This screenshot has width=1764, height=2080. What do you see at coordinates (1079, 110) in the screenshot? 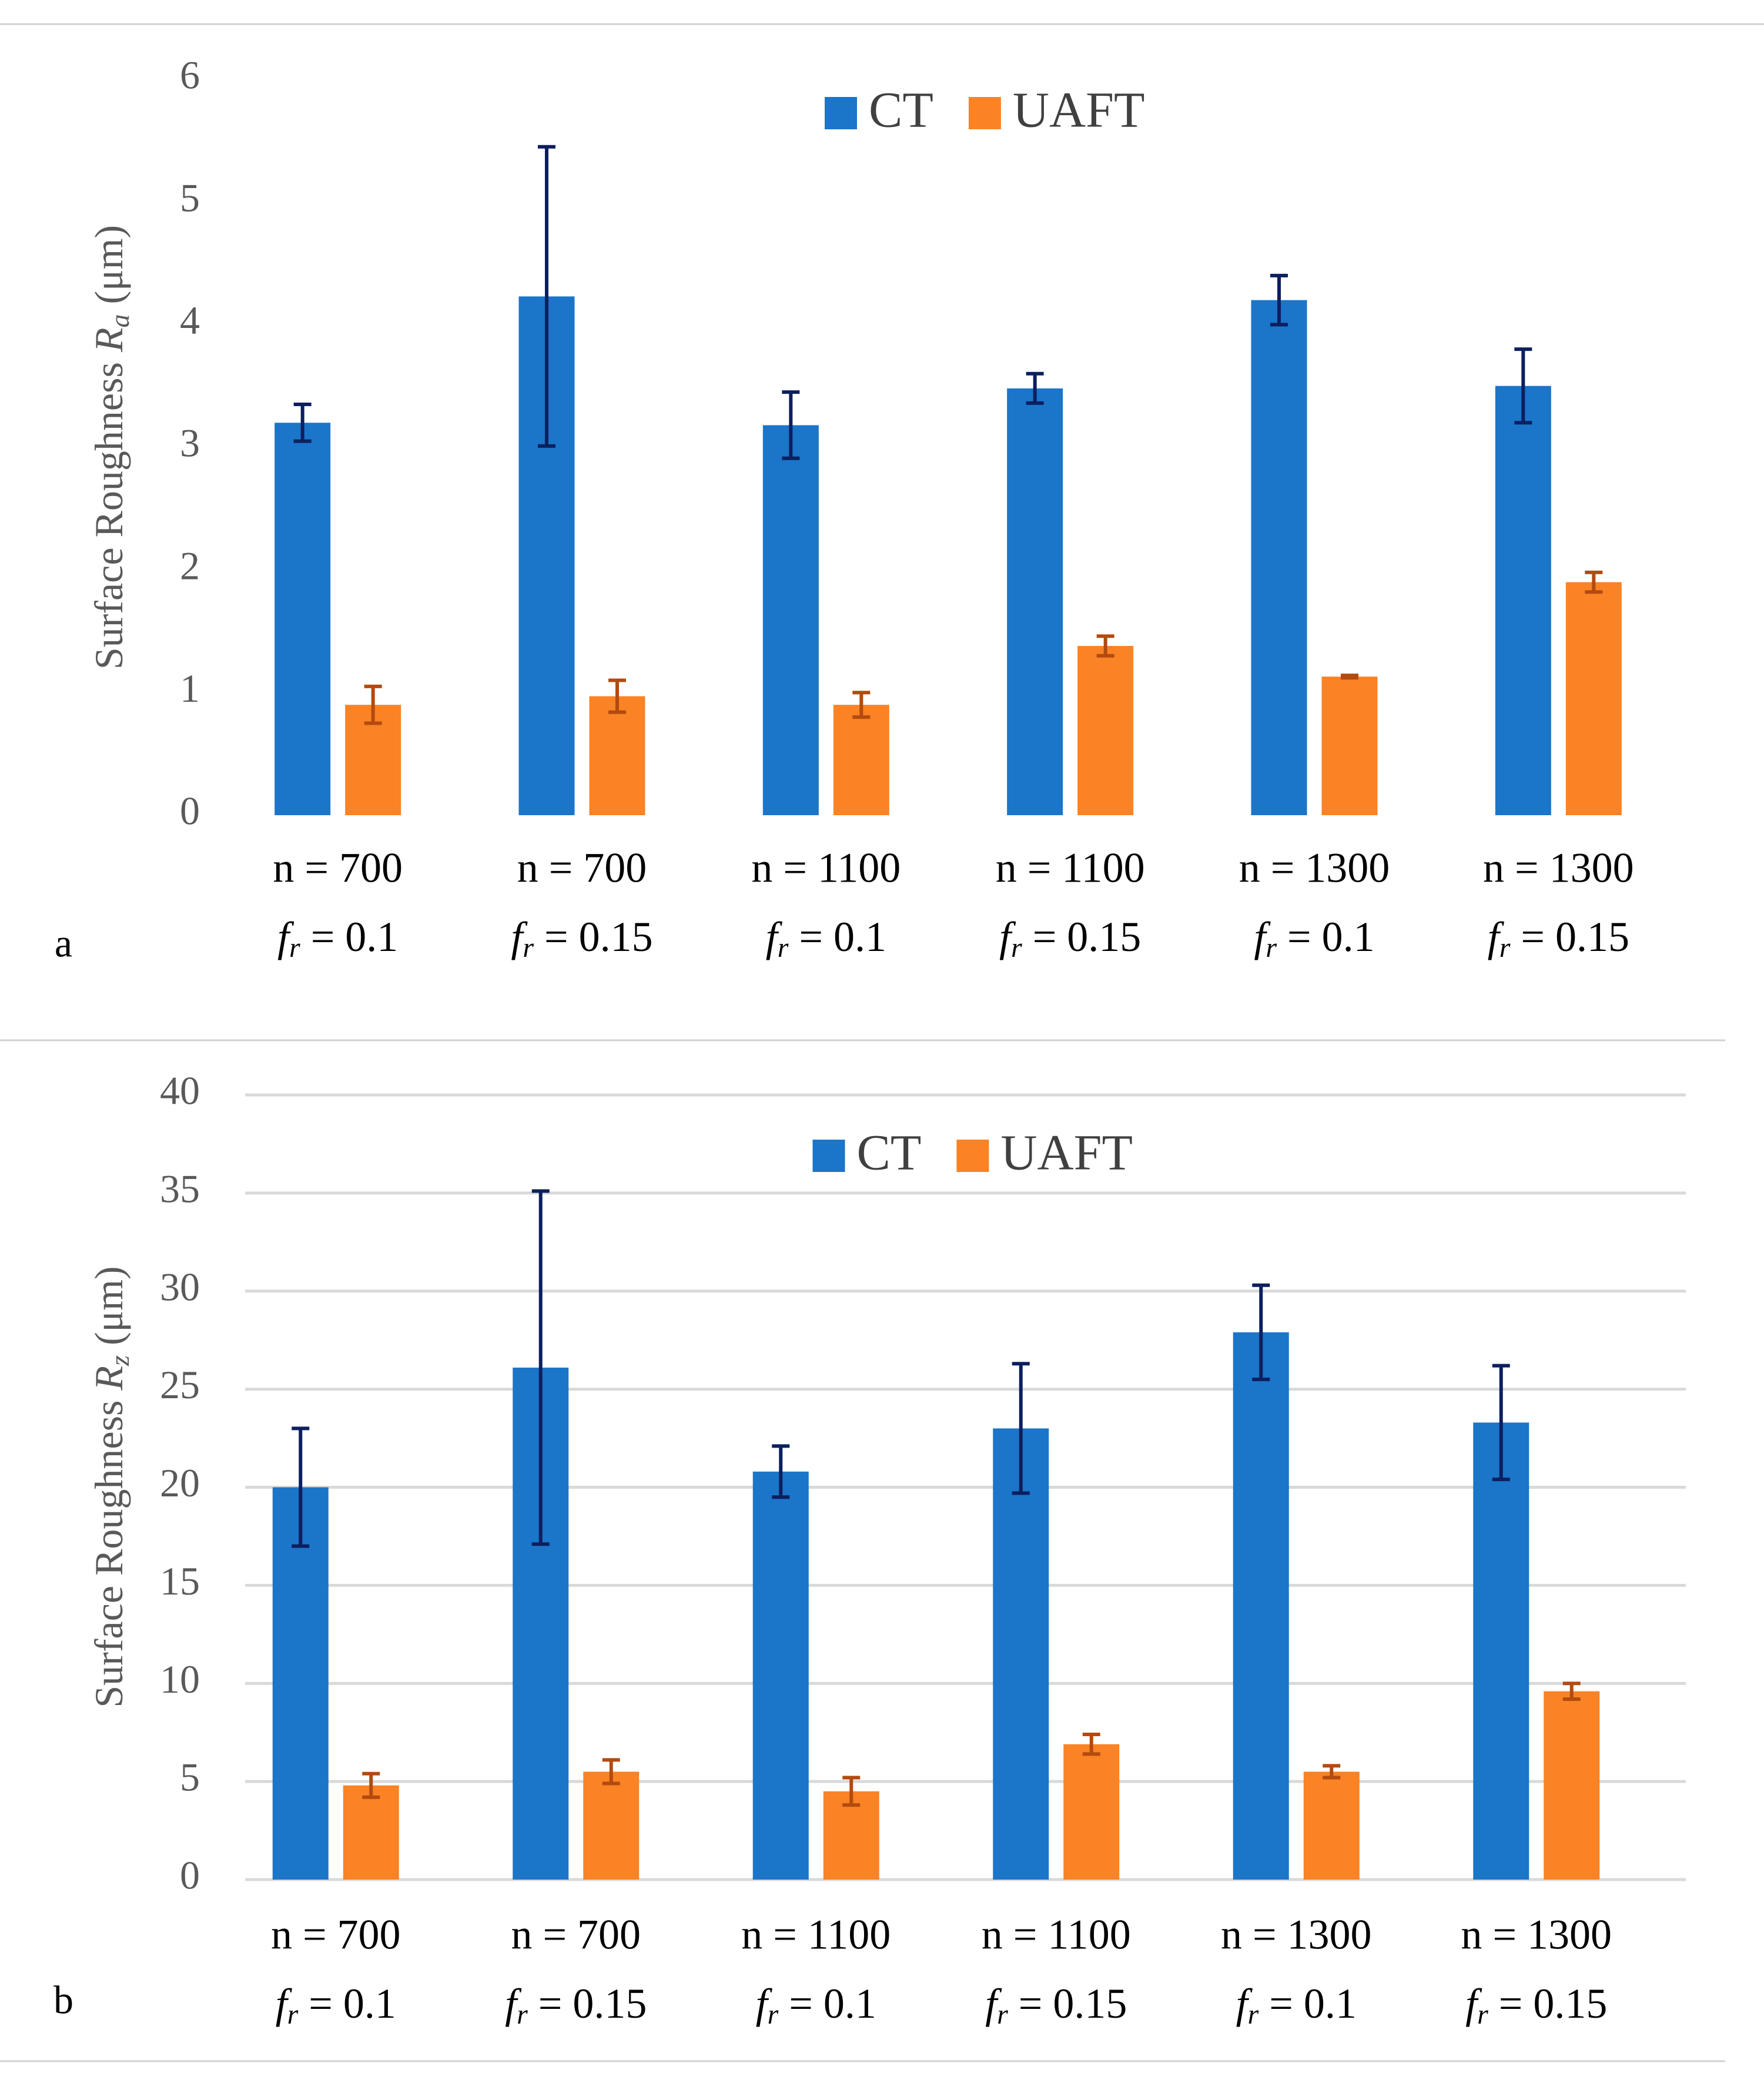
I see `legend-label: UAFT` at bounding box center [1079, 110].